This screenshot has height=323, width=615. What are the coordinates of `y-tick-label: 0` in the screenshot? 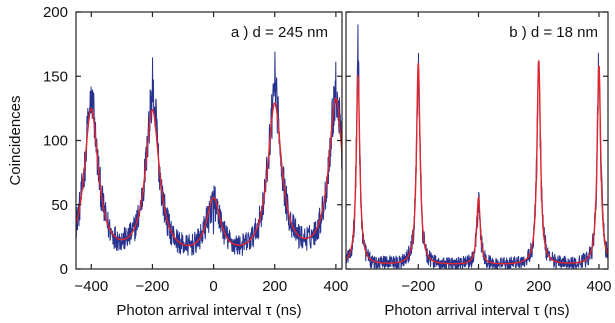 It's located at (64, 269).